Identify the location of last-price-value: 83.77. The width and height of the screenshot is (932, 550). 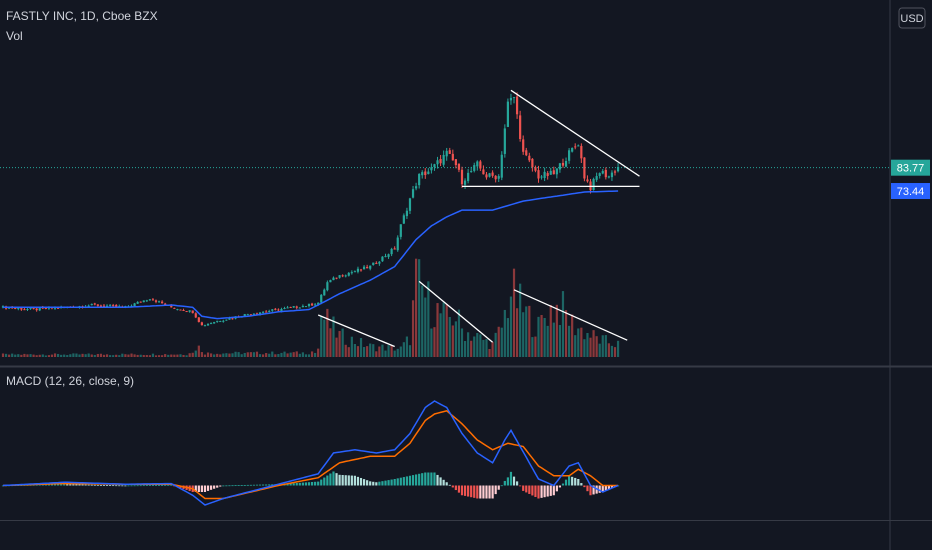
(911, 169).